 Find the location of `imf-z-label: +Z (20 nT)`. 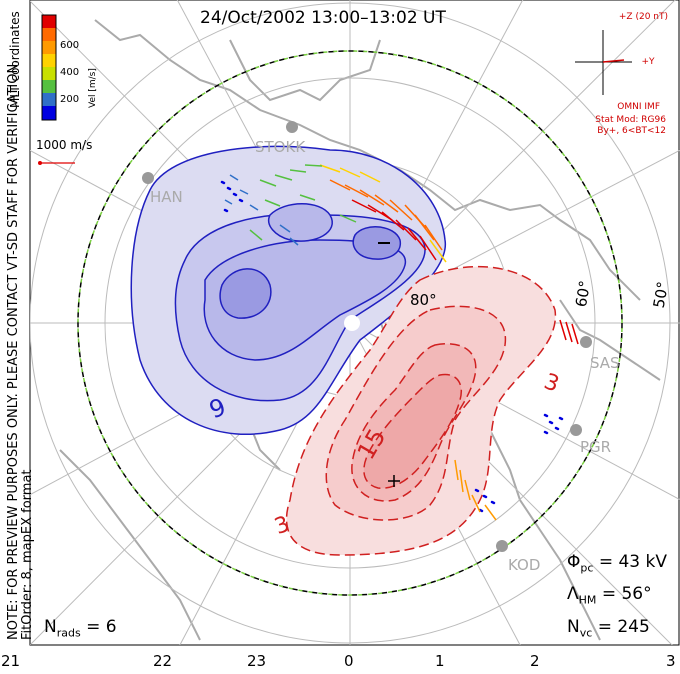

imf-z-label: +Z (20 nT) is located at coordinates (643, 17).